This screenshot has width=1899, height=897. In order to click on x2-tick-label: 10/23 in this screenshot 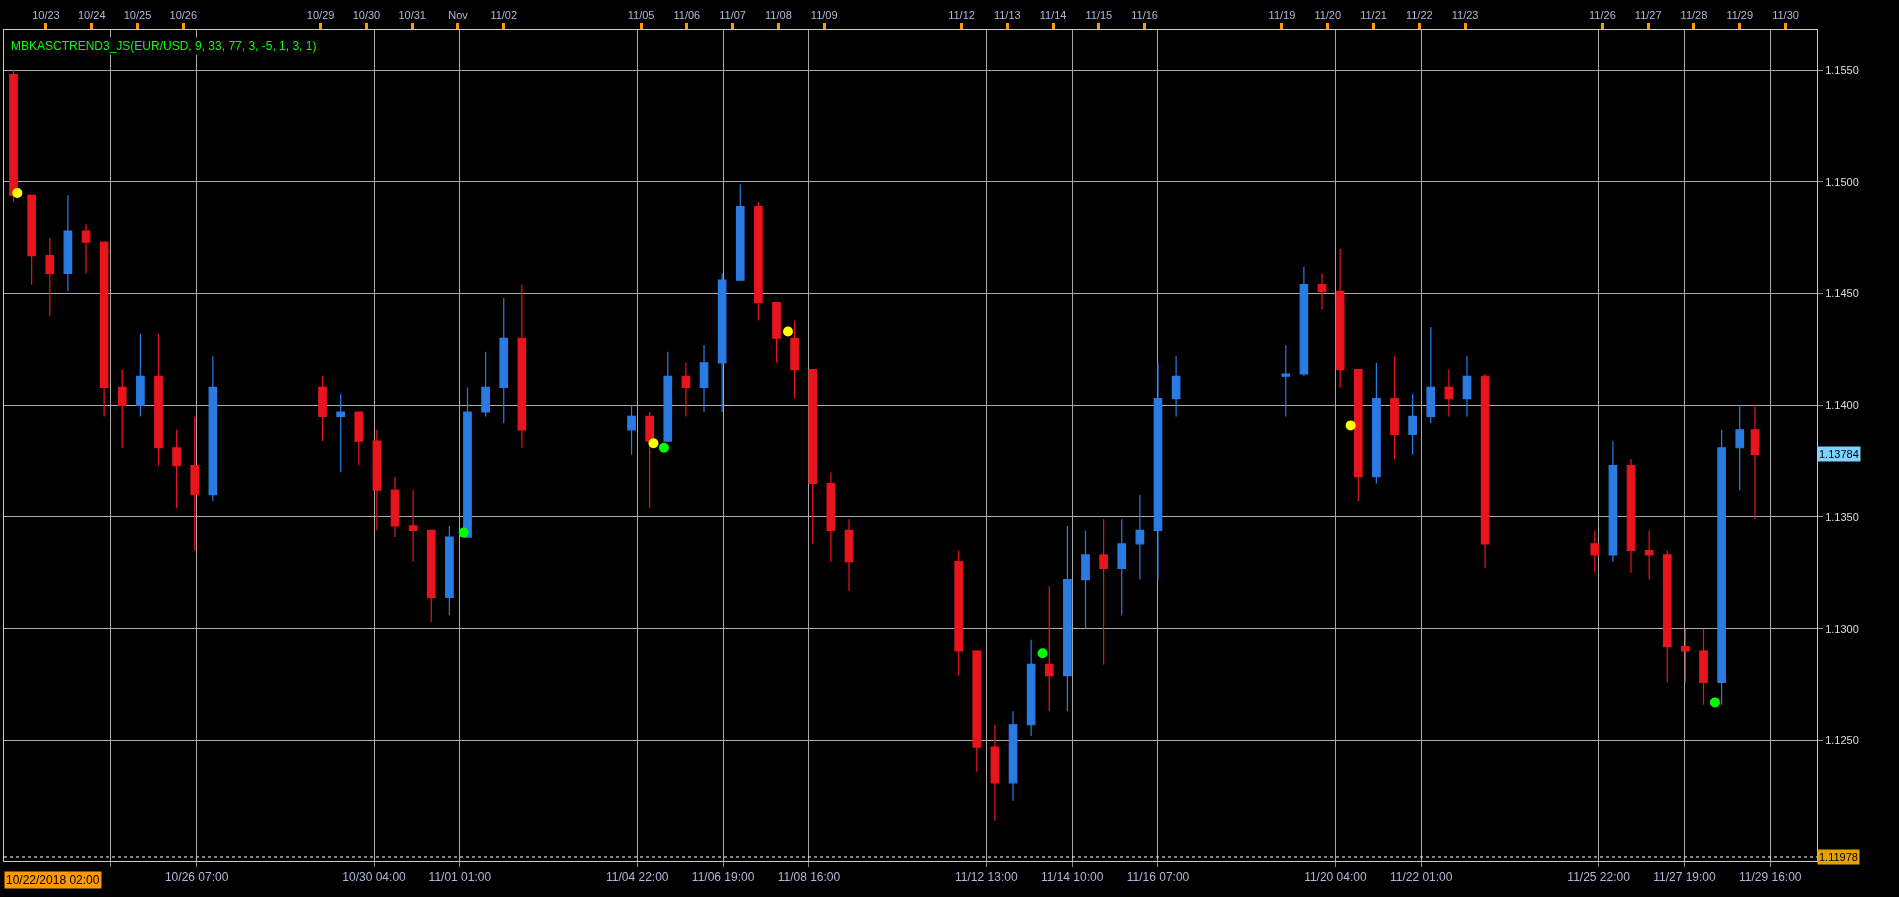, I will do `click(46, 14)`.